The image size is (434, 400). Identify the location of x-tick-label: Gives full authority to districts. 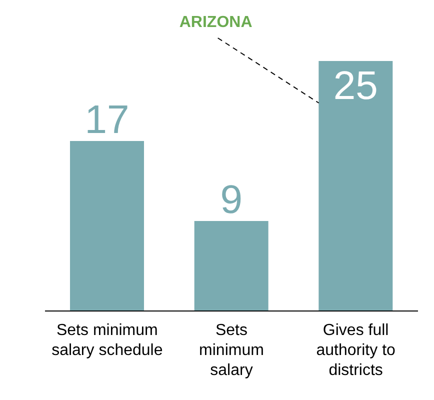
(356, 350).